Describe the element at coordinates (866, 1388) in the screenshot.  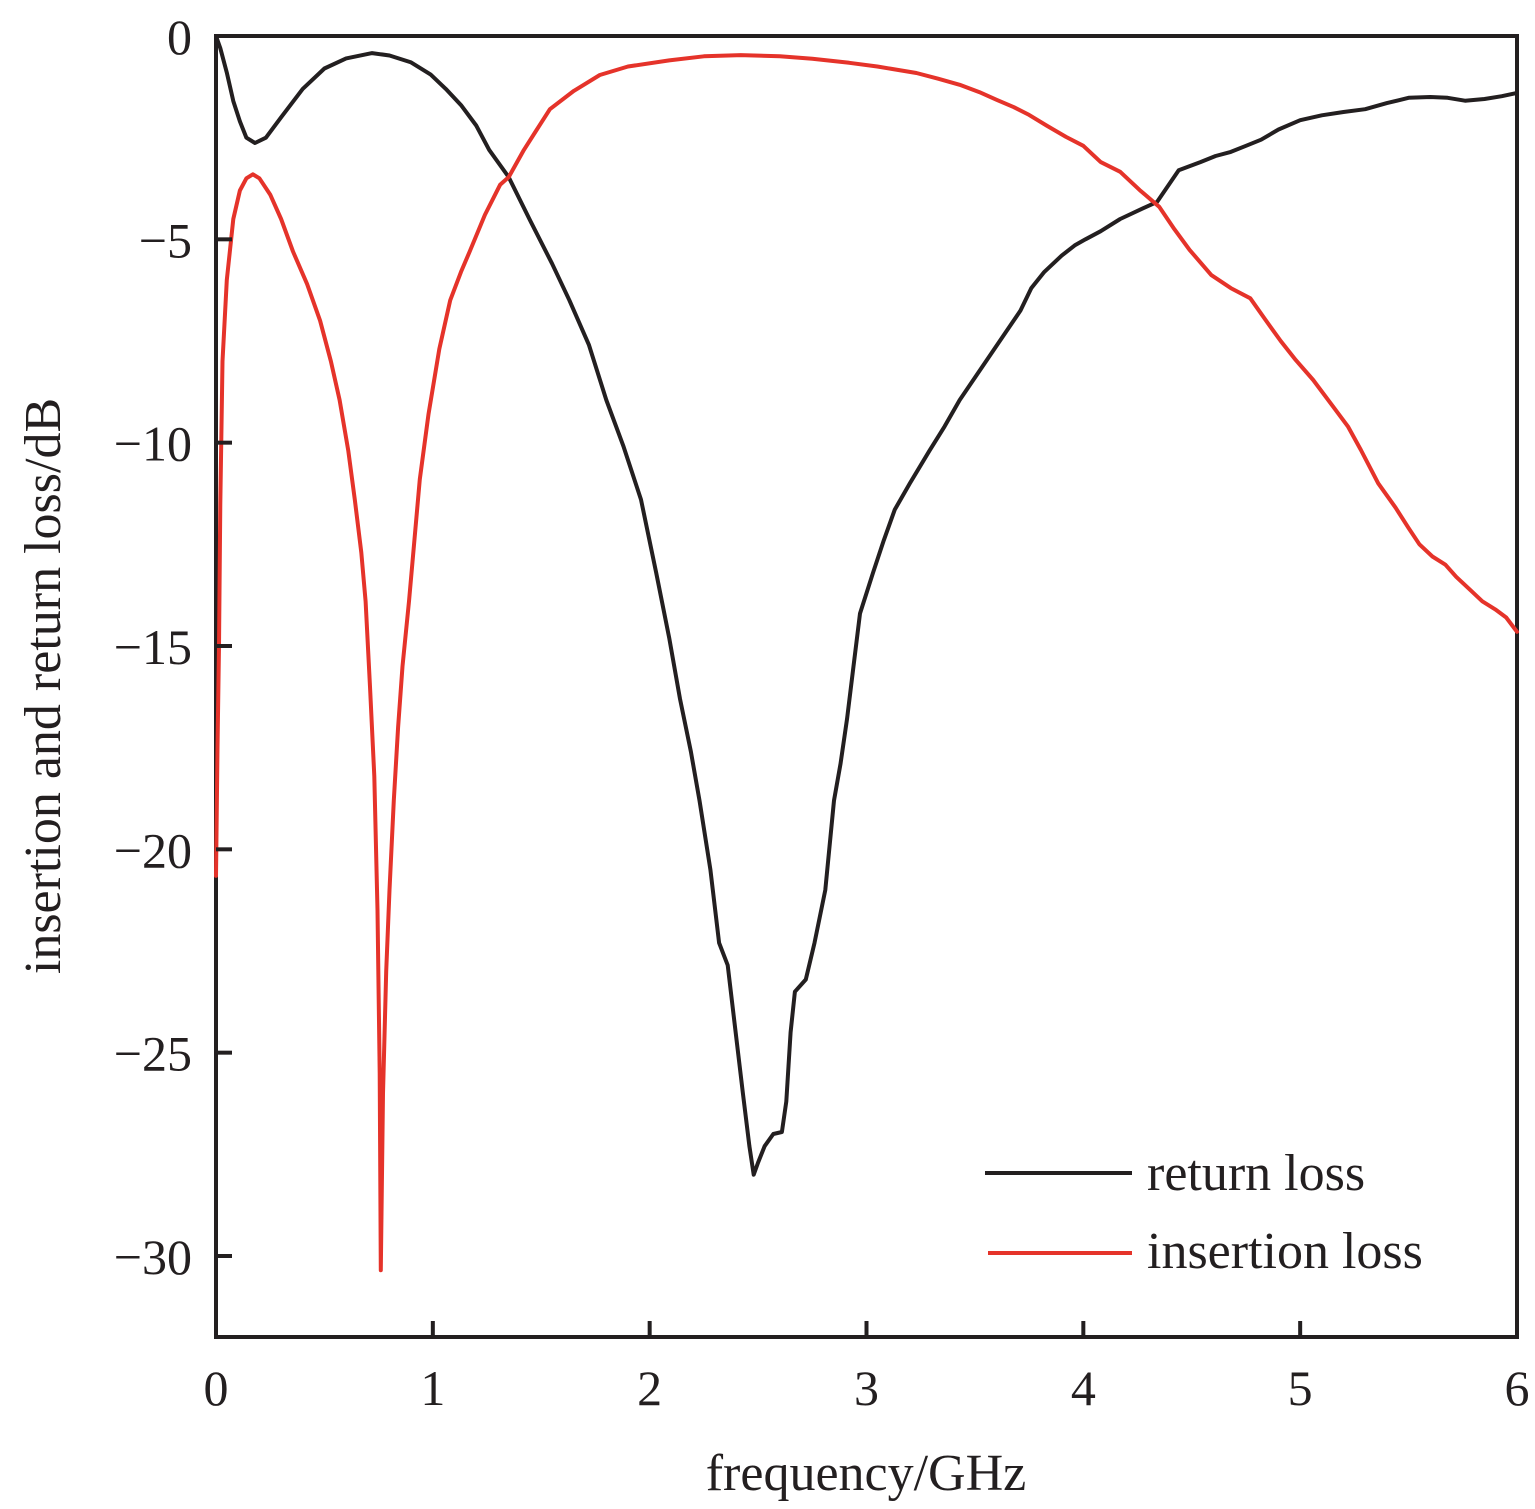
I see `x-tick-label: 3` at that location.